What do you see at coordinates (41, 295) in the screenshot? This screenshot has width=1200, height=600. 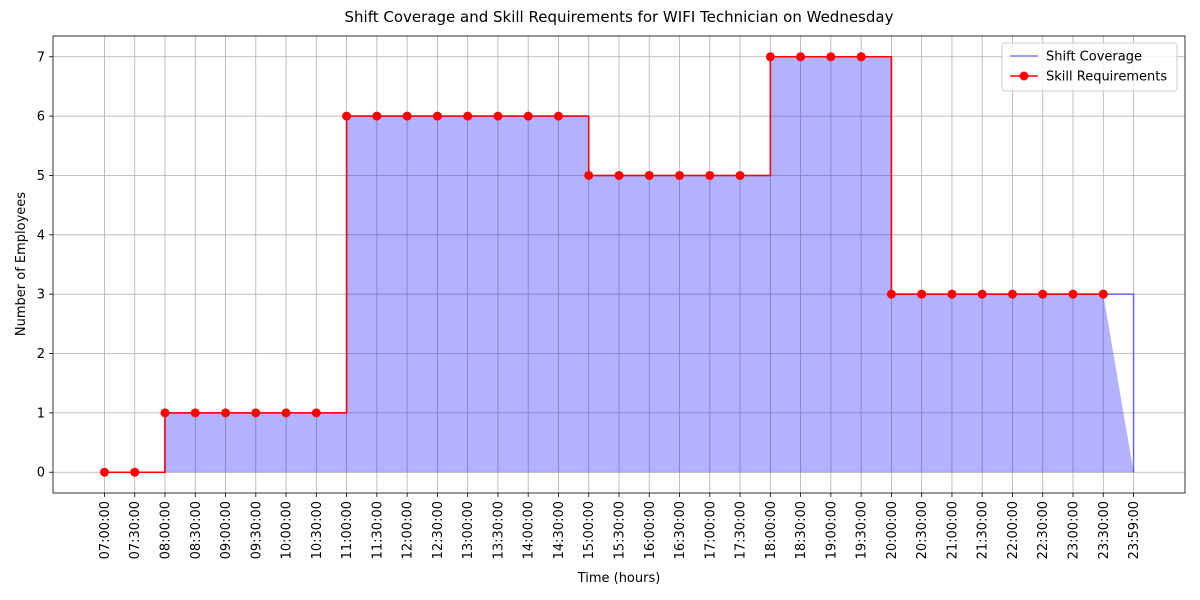 I see `y-tick-label: 3` at bounding box center [41, 295].